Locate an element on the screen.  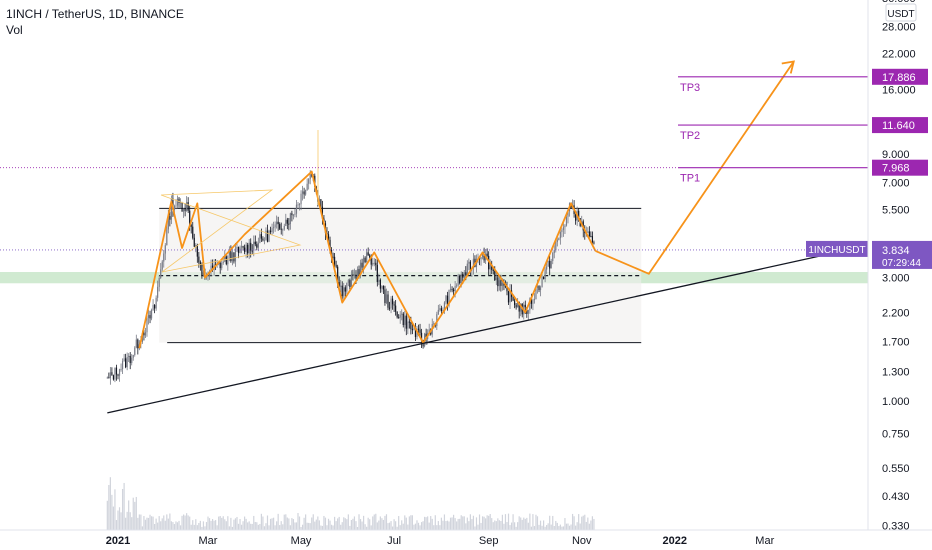
symbol-title: 1INCH / TetherUS, 1D, BINANCE is located at coordinates (95, 14).